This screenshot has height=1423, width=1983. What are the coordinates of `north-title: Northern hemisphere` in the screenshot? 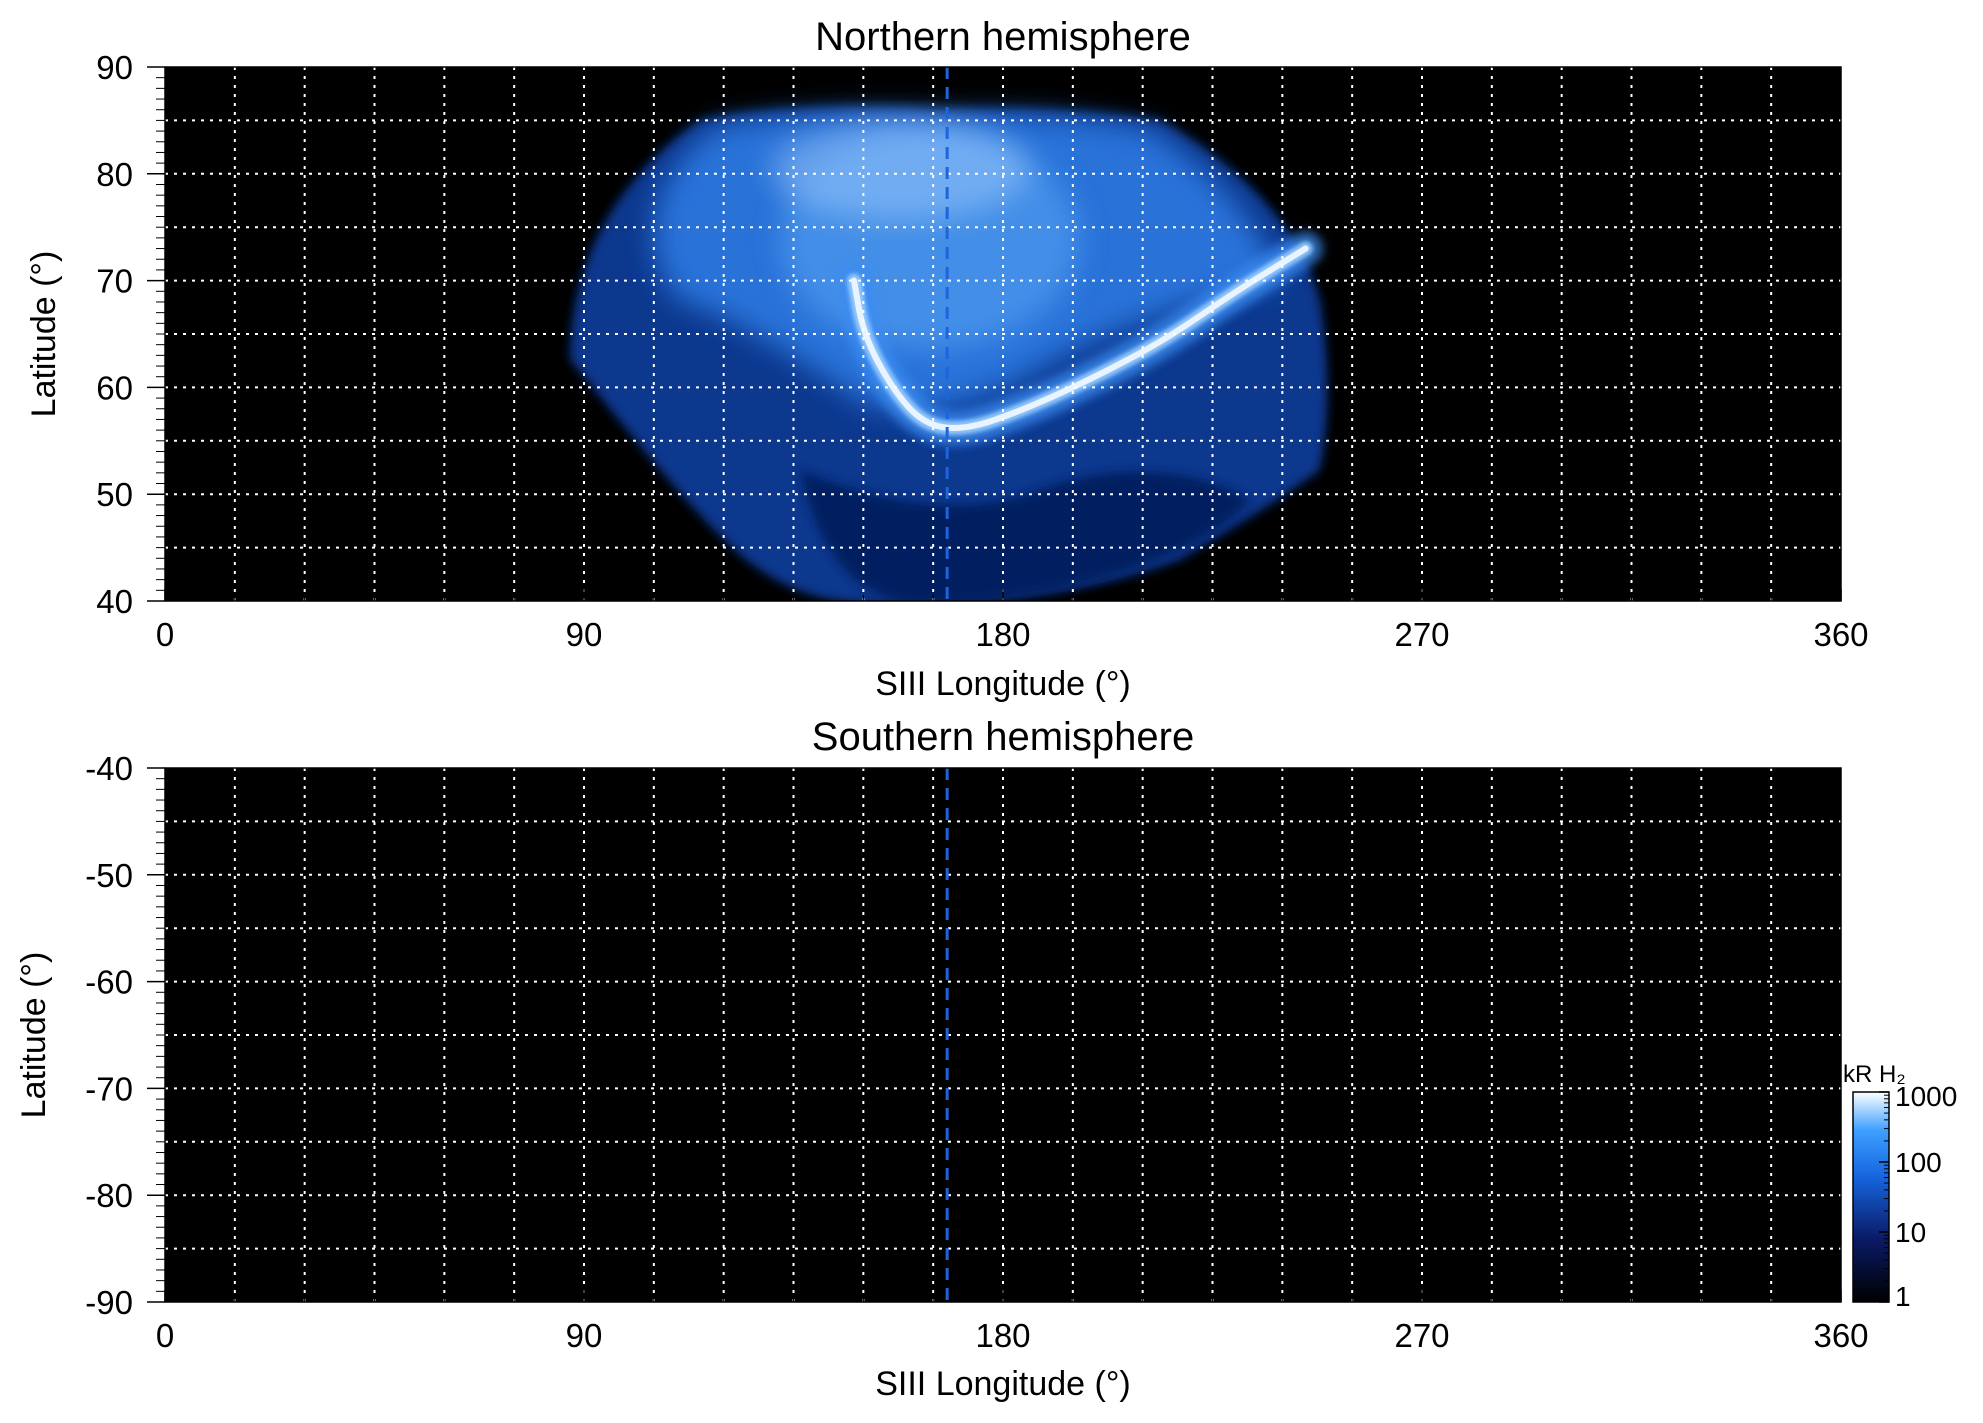 It's located at (1003, 37).